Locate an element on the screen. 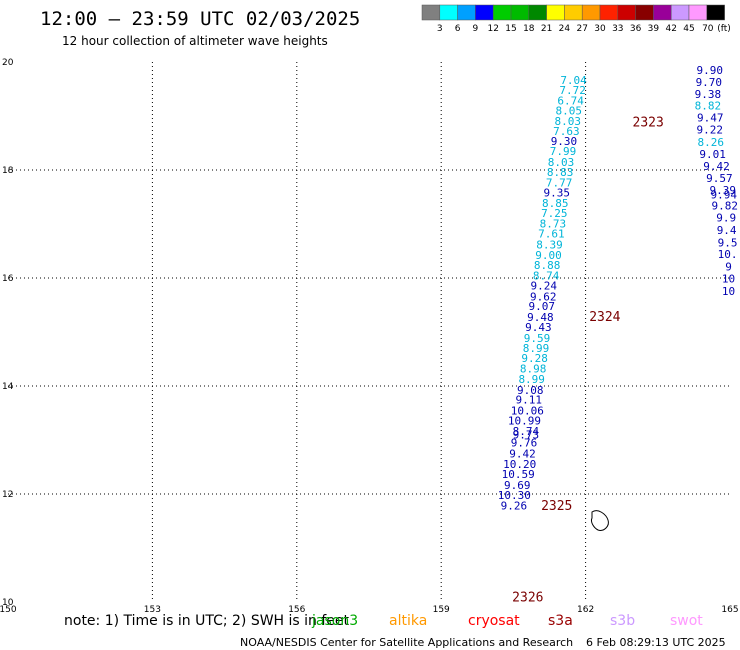 The image size is (740, 650). longitude-tick-label: 153 is located at coordinates (152, 610).